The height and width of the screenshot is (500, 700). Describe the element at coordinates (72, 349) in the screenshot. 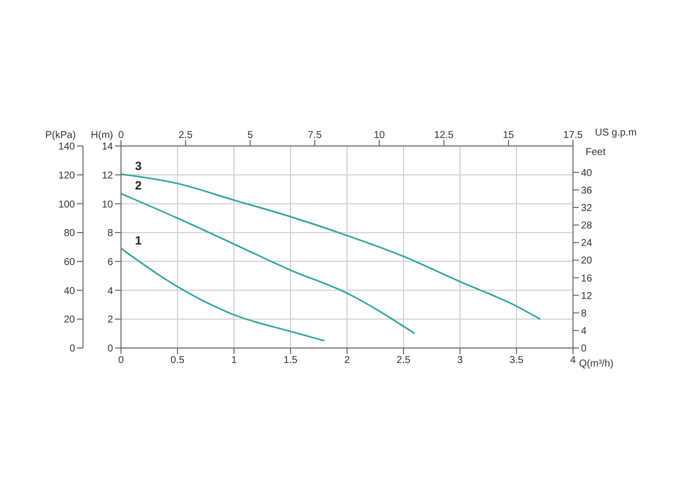

I see `y2-tick-label: 0` at that location.